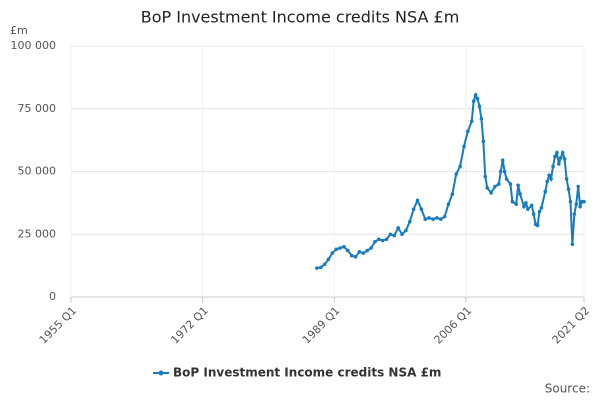 Image resolution: width=600 pixels, height=400 pixels. What do you see at coordinates (19, 30) in the screenshot?
I see `y-unit: £m` at bounding box center [19, 30].